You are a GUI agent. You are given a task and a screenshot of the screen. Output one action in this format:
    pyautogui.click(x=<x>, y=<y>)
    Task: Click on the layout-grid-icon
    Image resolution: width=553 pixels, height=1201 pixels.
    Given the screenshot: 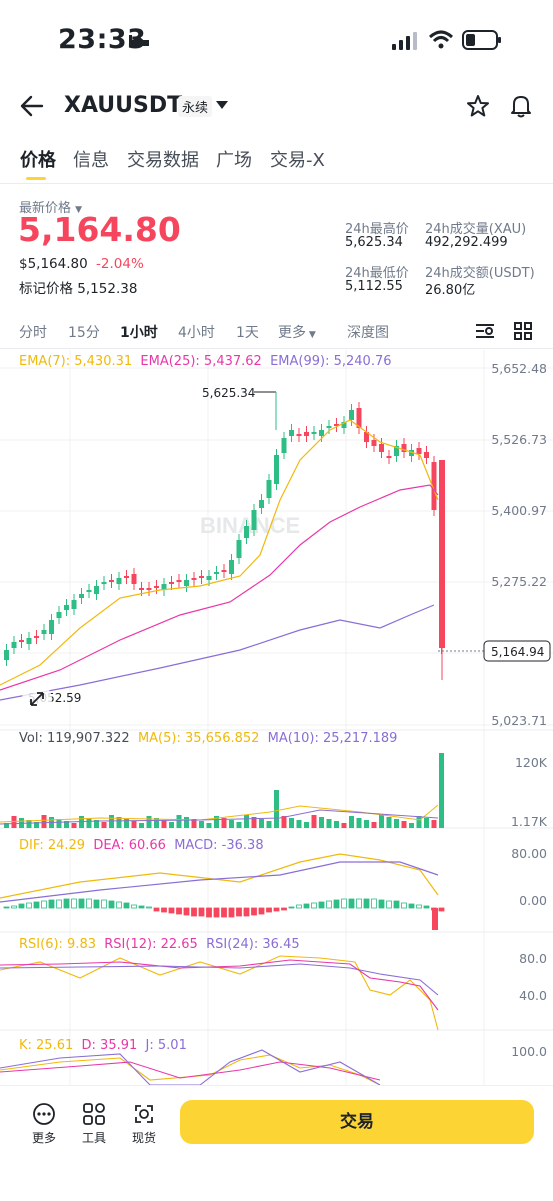 What is the action you would take?
    pyautogui.click(x=523, y=331)
    